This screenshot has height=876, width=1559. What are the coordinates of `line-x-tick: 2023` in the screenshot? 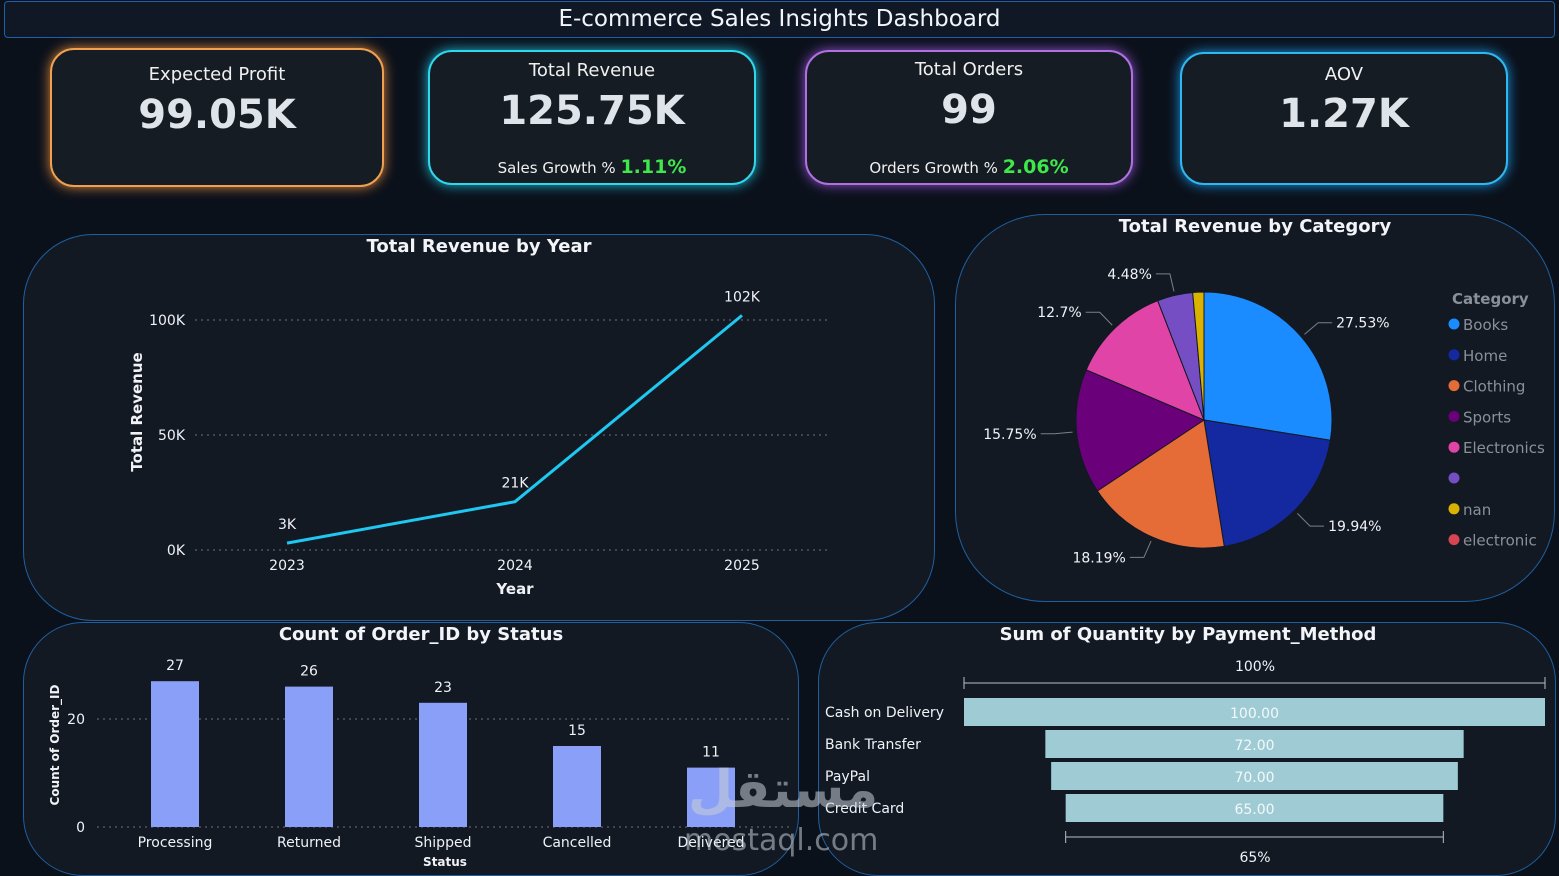 It's located at (287, 566).